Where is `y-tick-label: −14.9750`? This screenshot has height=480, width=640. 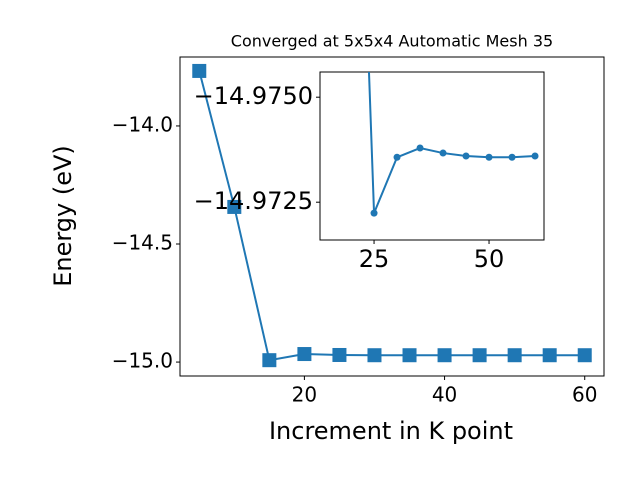
y-tick-label: −14.9750 is located at coordinates (253, 96).